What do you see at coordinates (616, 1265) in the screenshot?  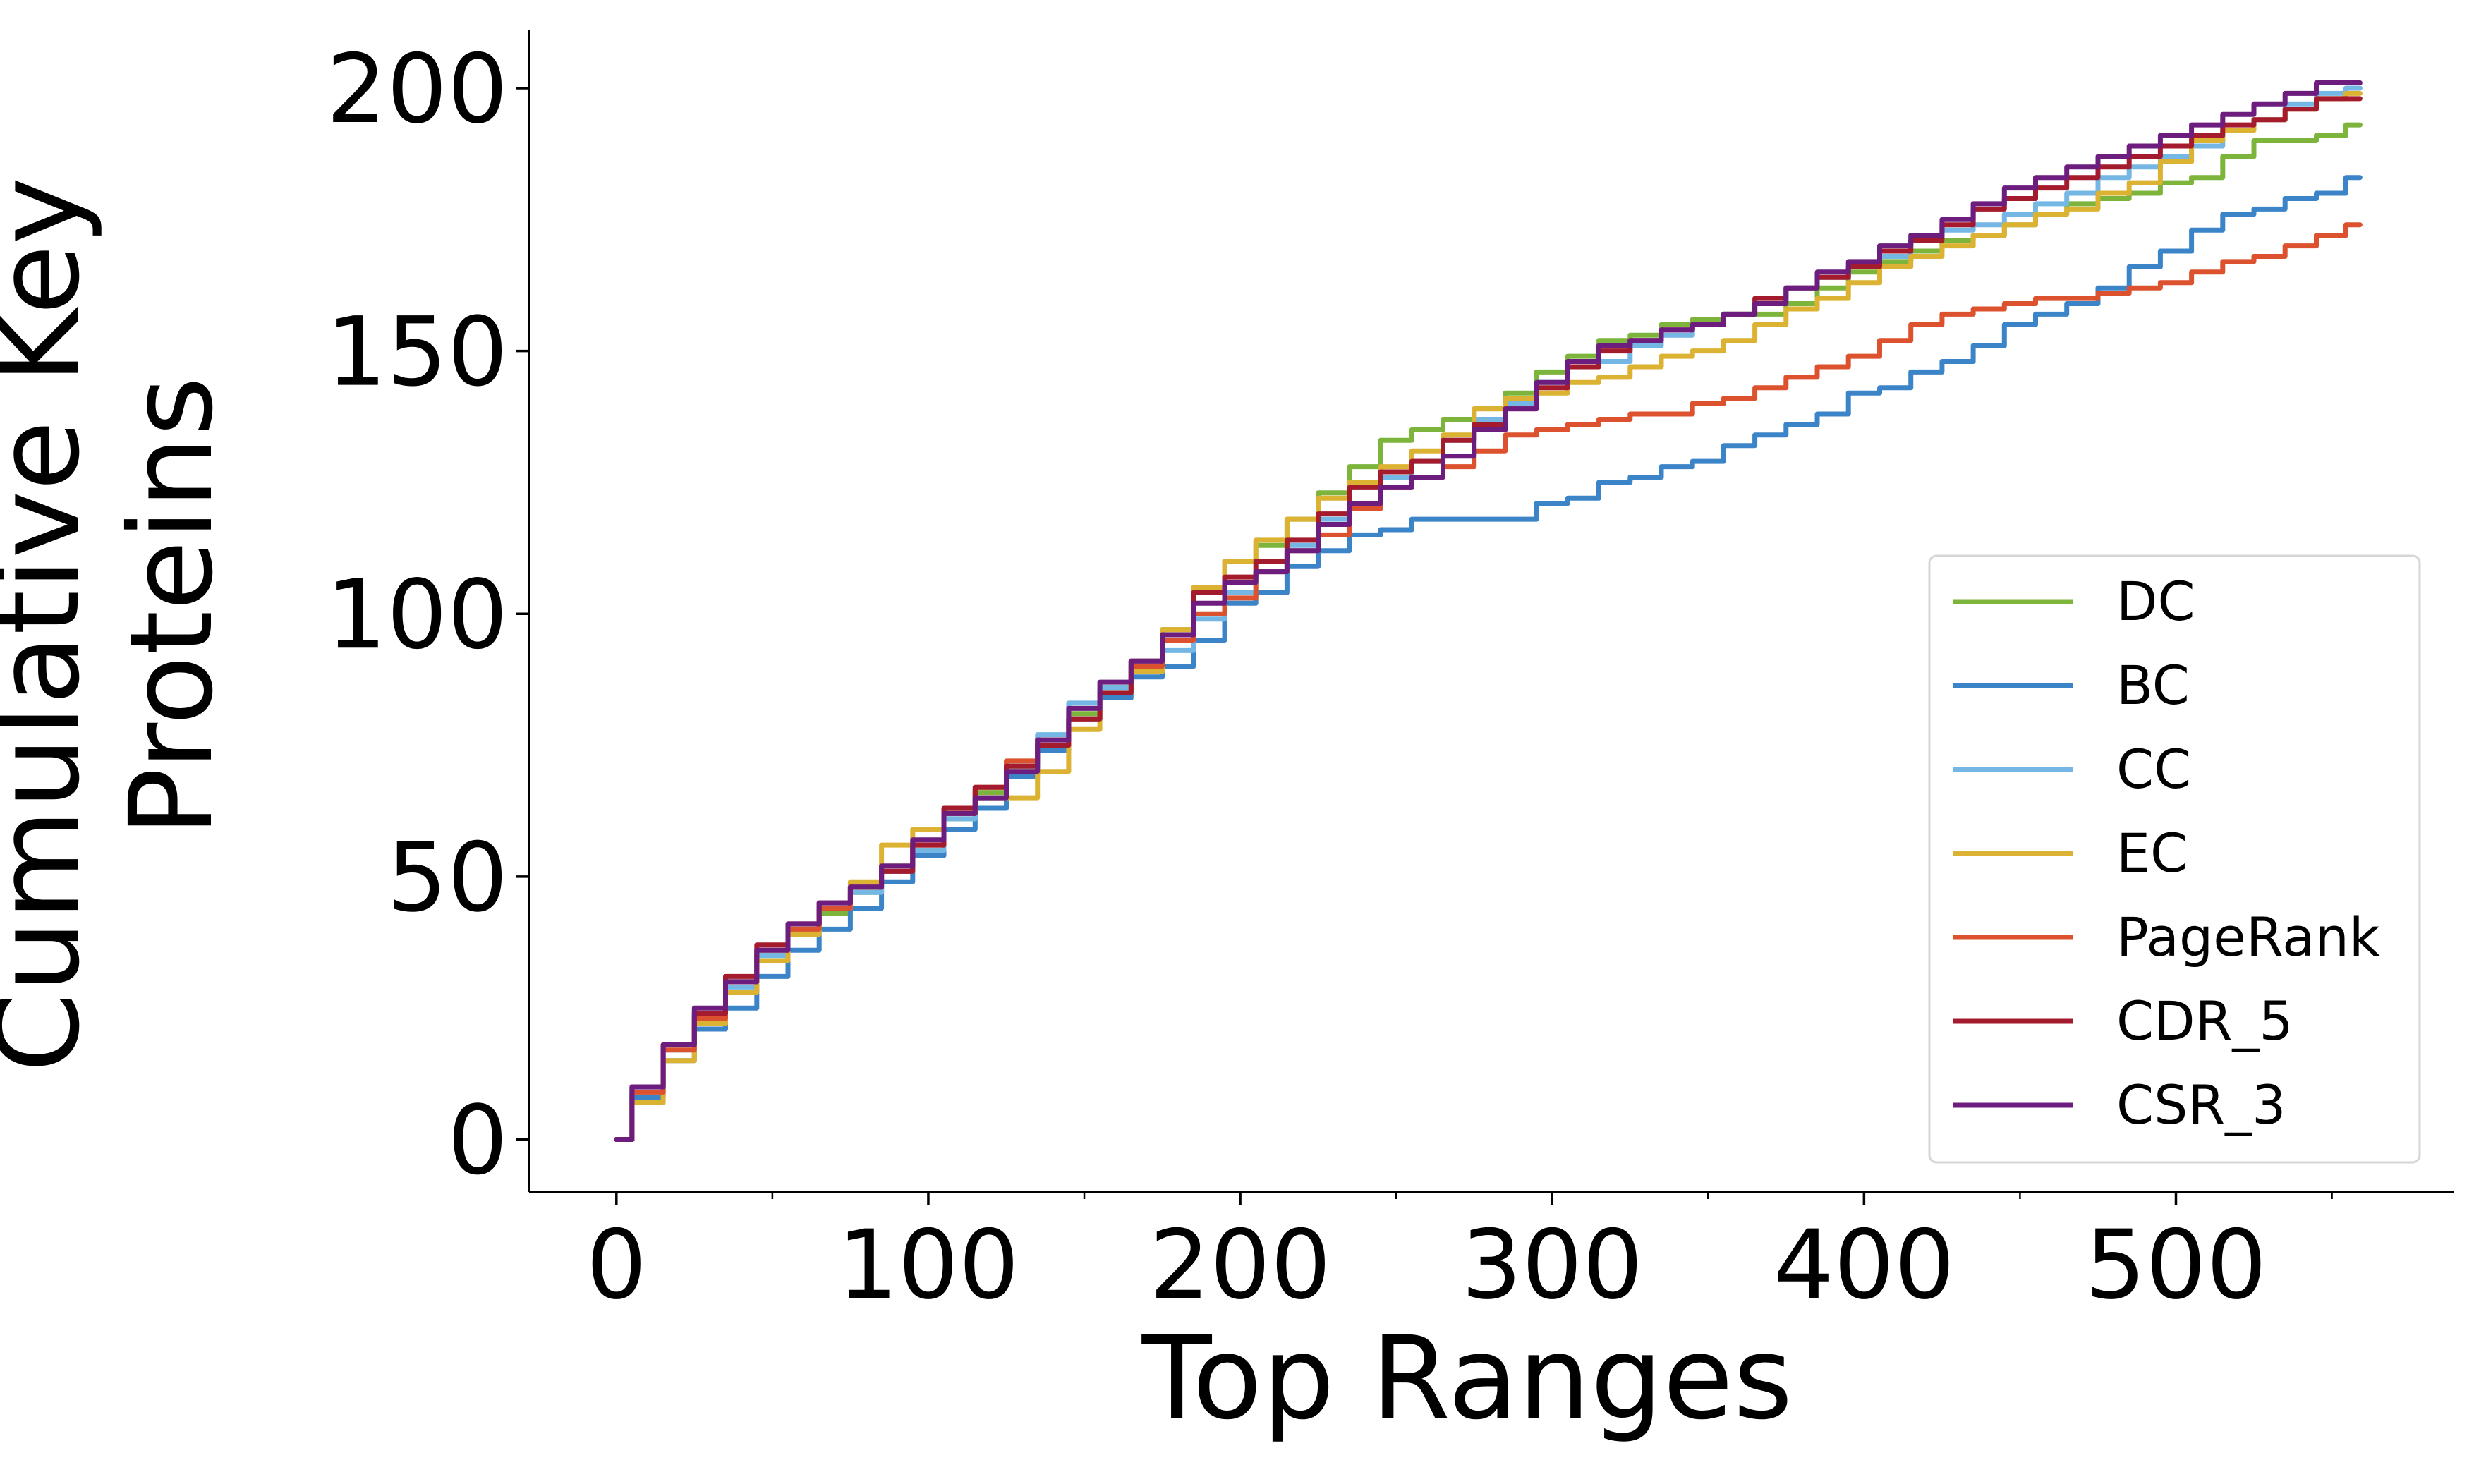 I see `x-tick-label: 0` at bounding box center [616, 1265].